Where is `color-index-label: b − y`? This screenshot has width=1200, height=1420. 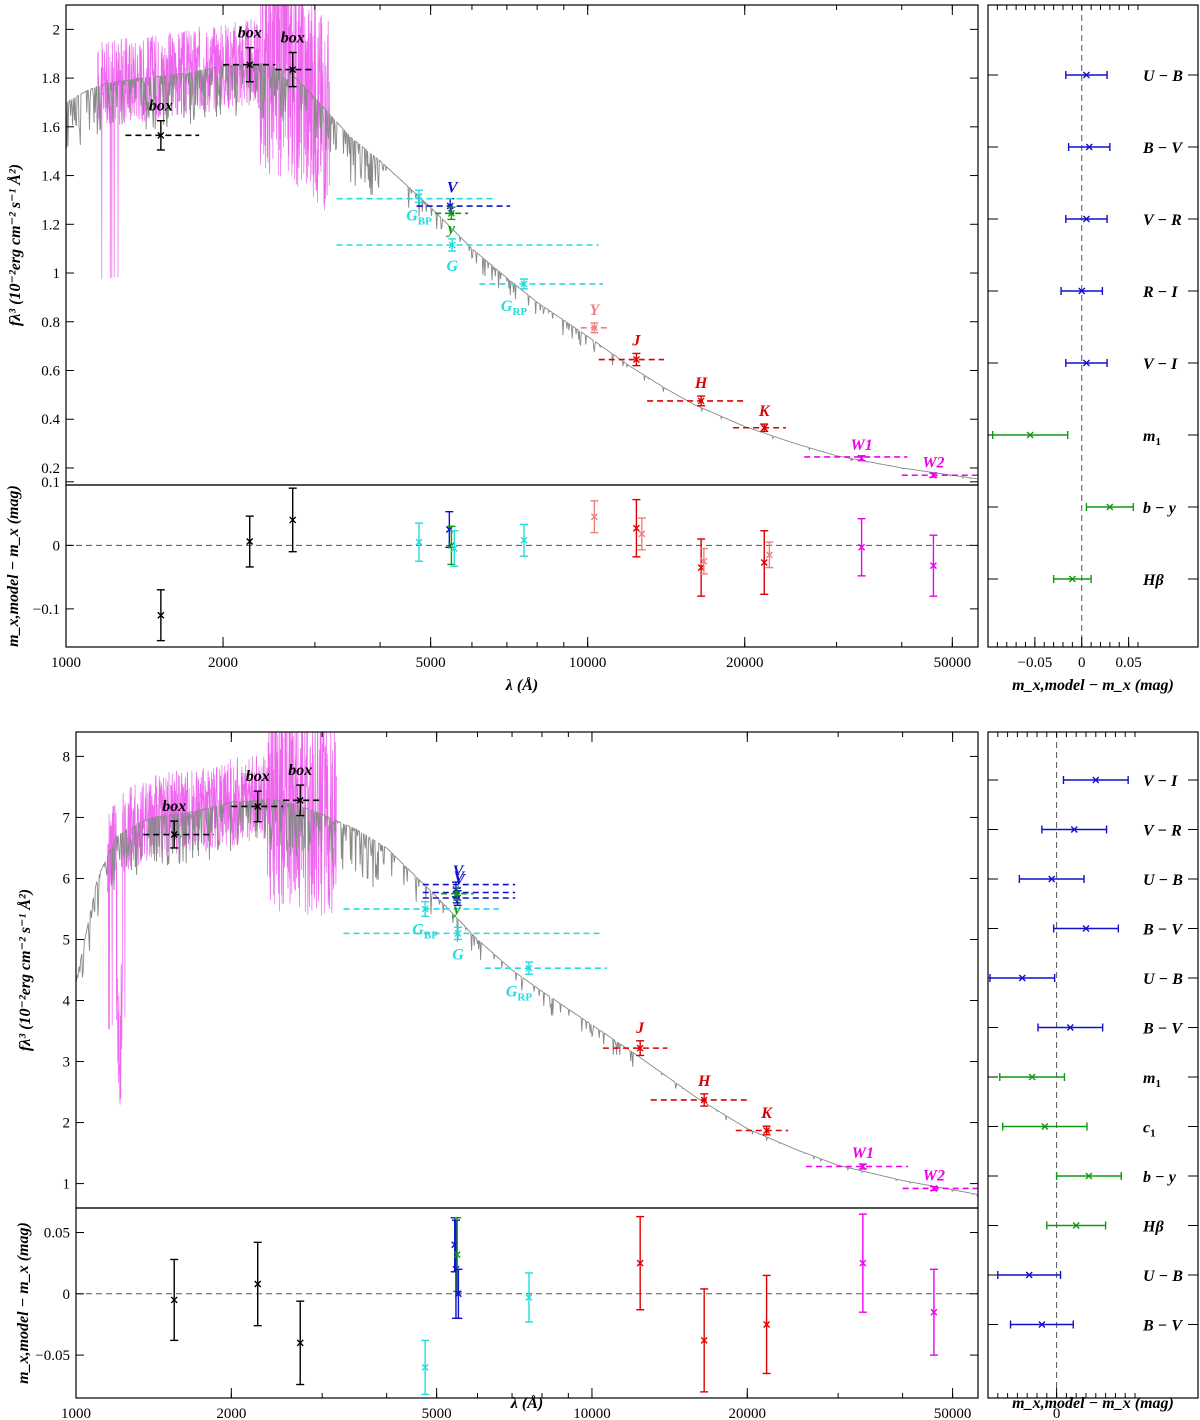 color-index-label: b − y is located at coordinates (1160, 508).